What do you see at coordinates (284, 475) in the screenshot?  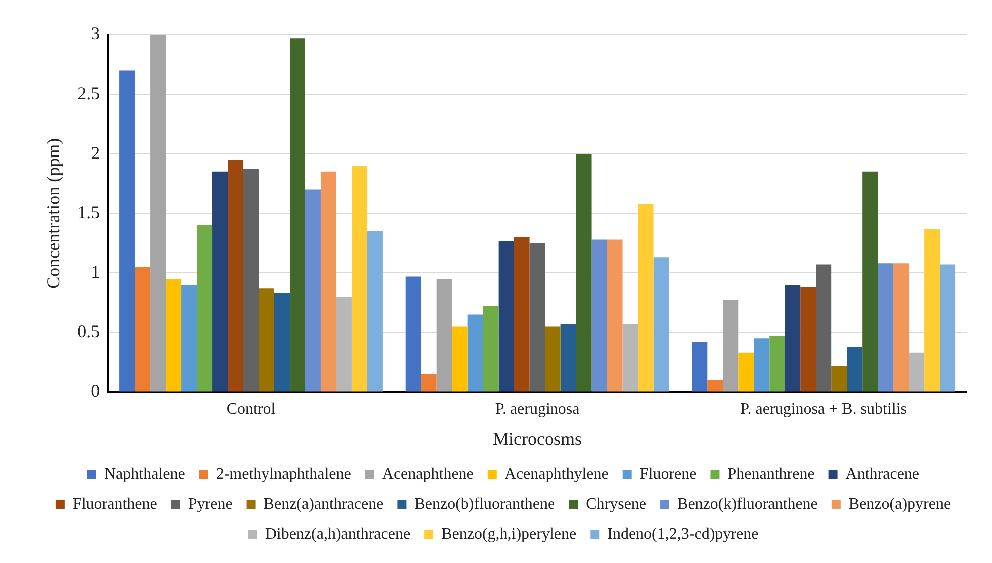 I see `legend-label: 2-methylnaphthalene` at bounding box center [284, 475].